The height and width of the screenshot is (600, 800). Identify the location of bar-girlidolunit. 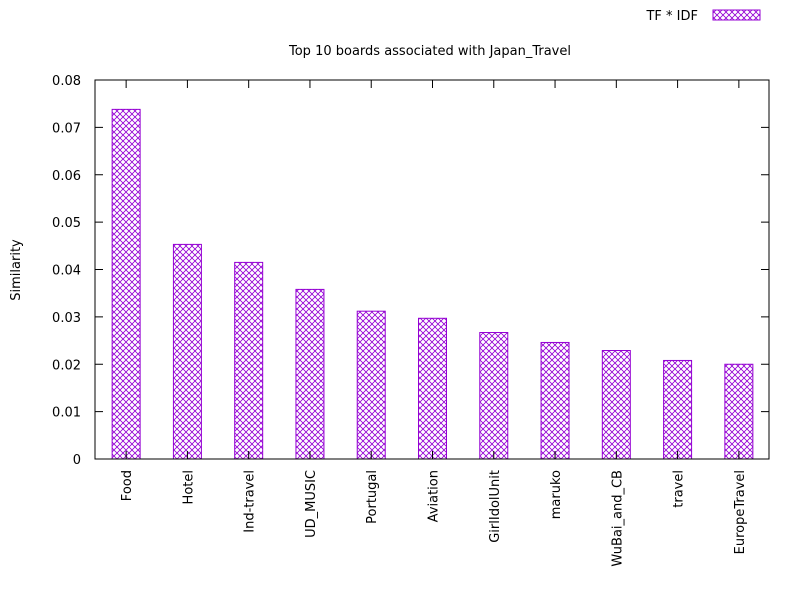
(494, 396).